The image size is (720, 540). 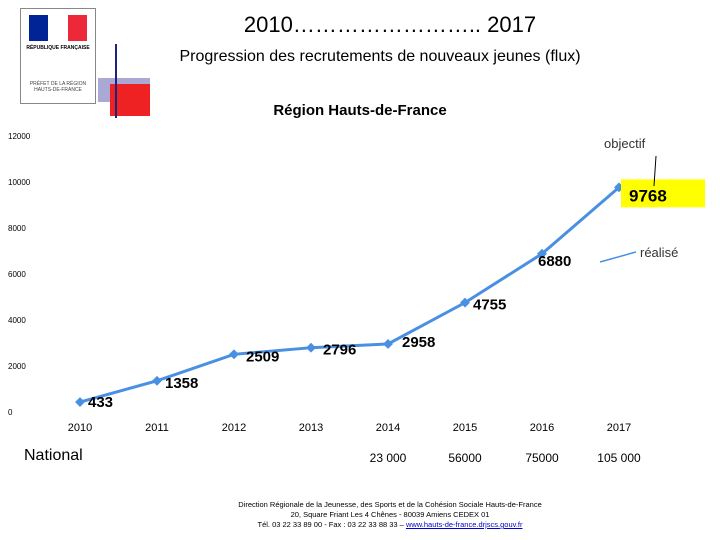 I want to click on annotation-objectif-line, so click(x=655, y=171).